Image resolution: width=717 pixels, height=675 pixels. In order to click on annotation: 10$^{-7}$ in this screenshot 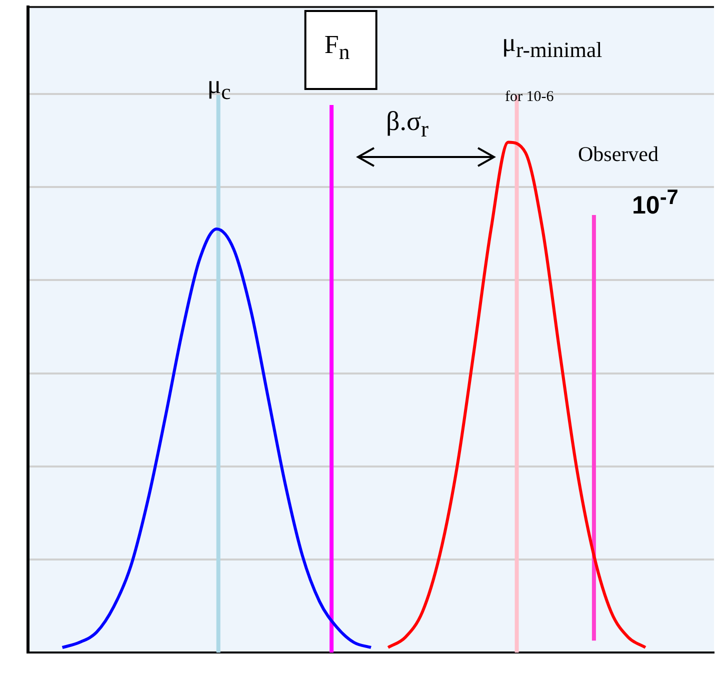, I will do `click(655, 203)`.